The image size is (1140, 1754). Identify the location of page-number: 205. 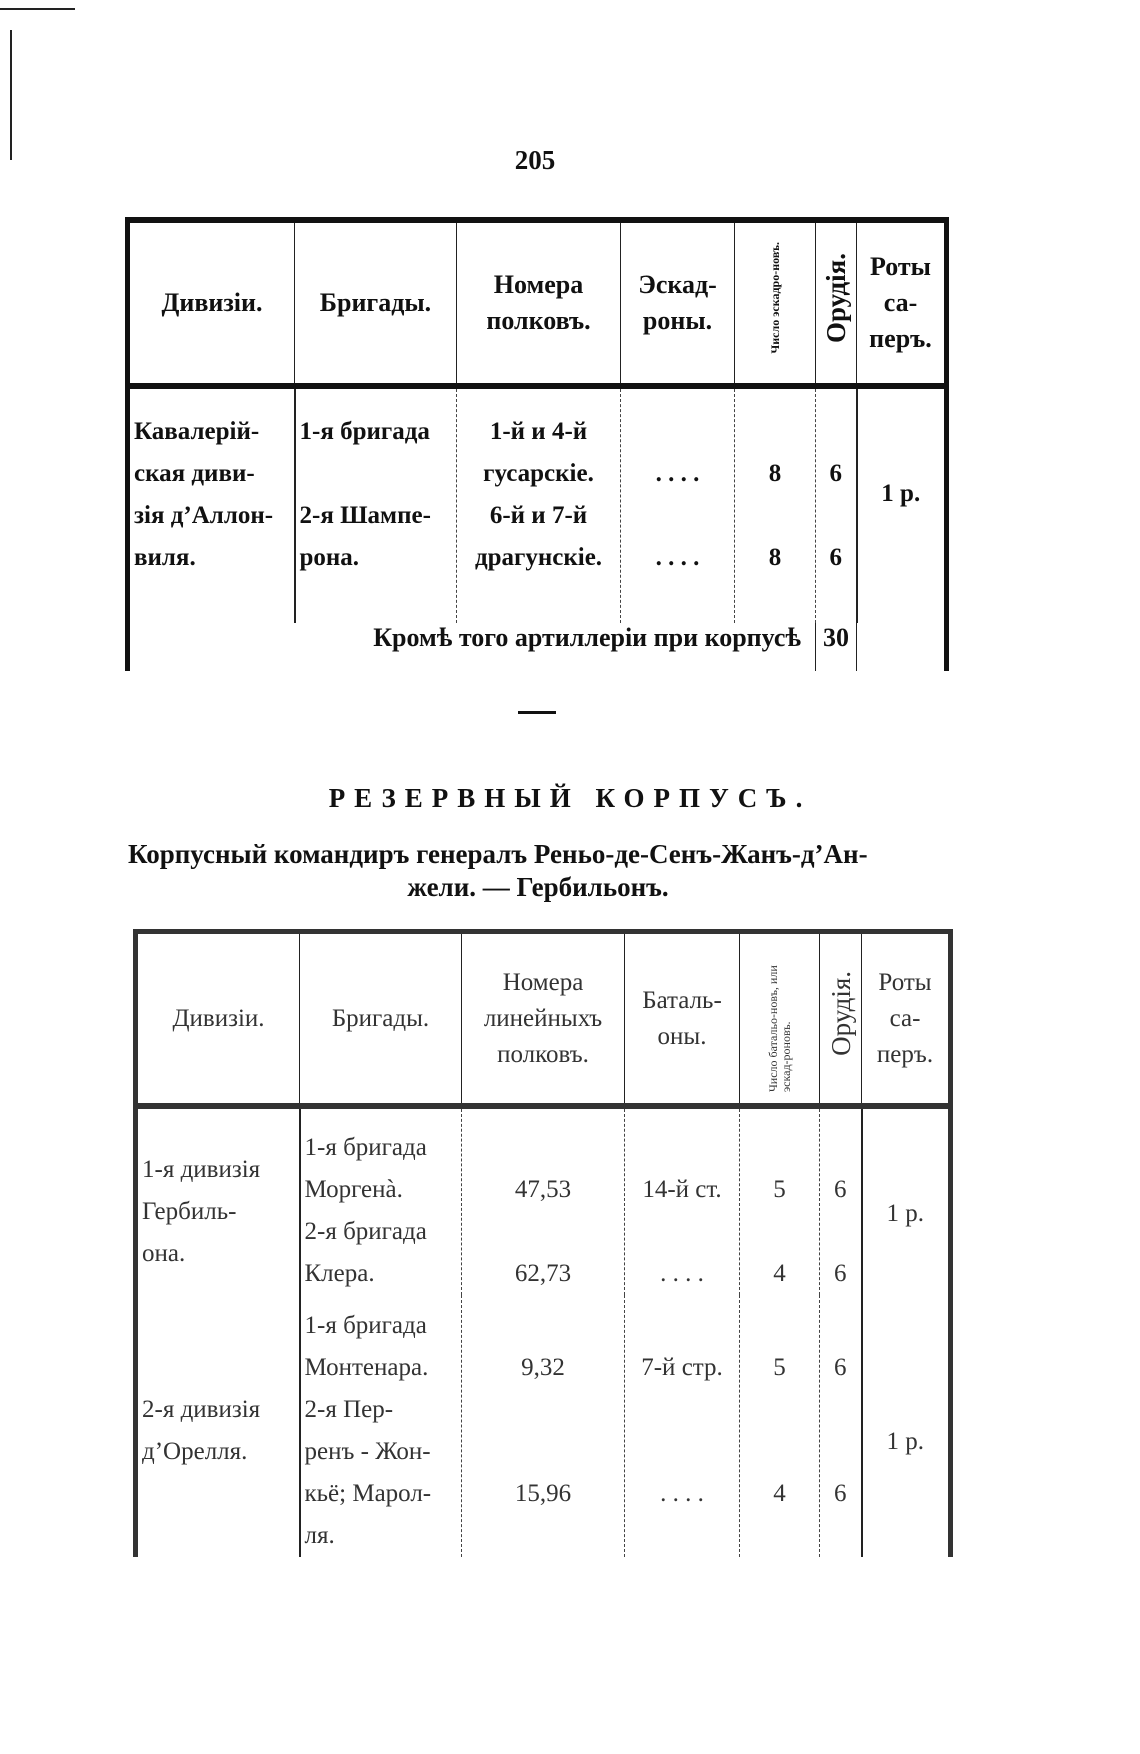
(535, 160).